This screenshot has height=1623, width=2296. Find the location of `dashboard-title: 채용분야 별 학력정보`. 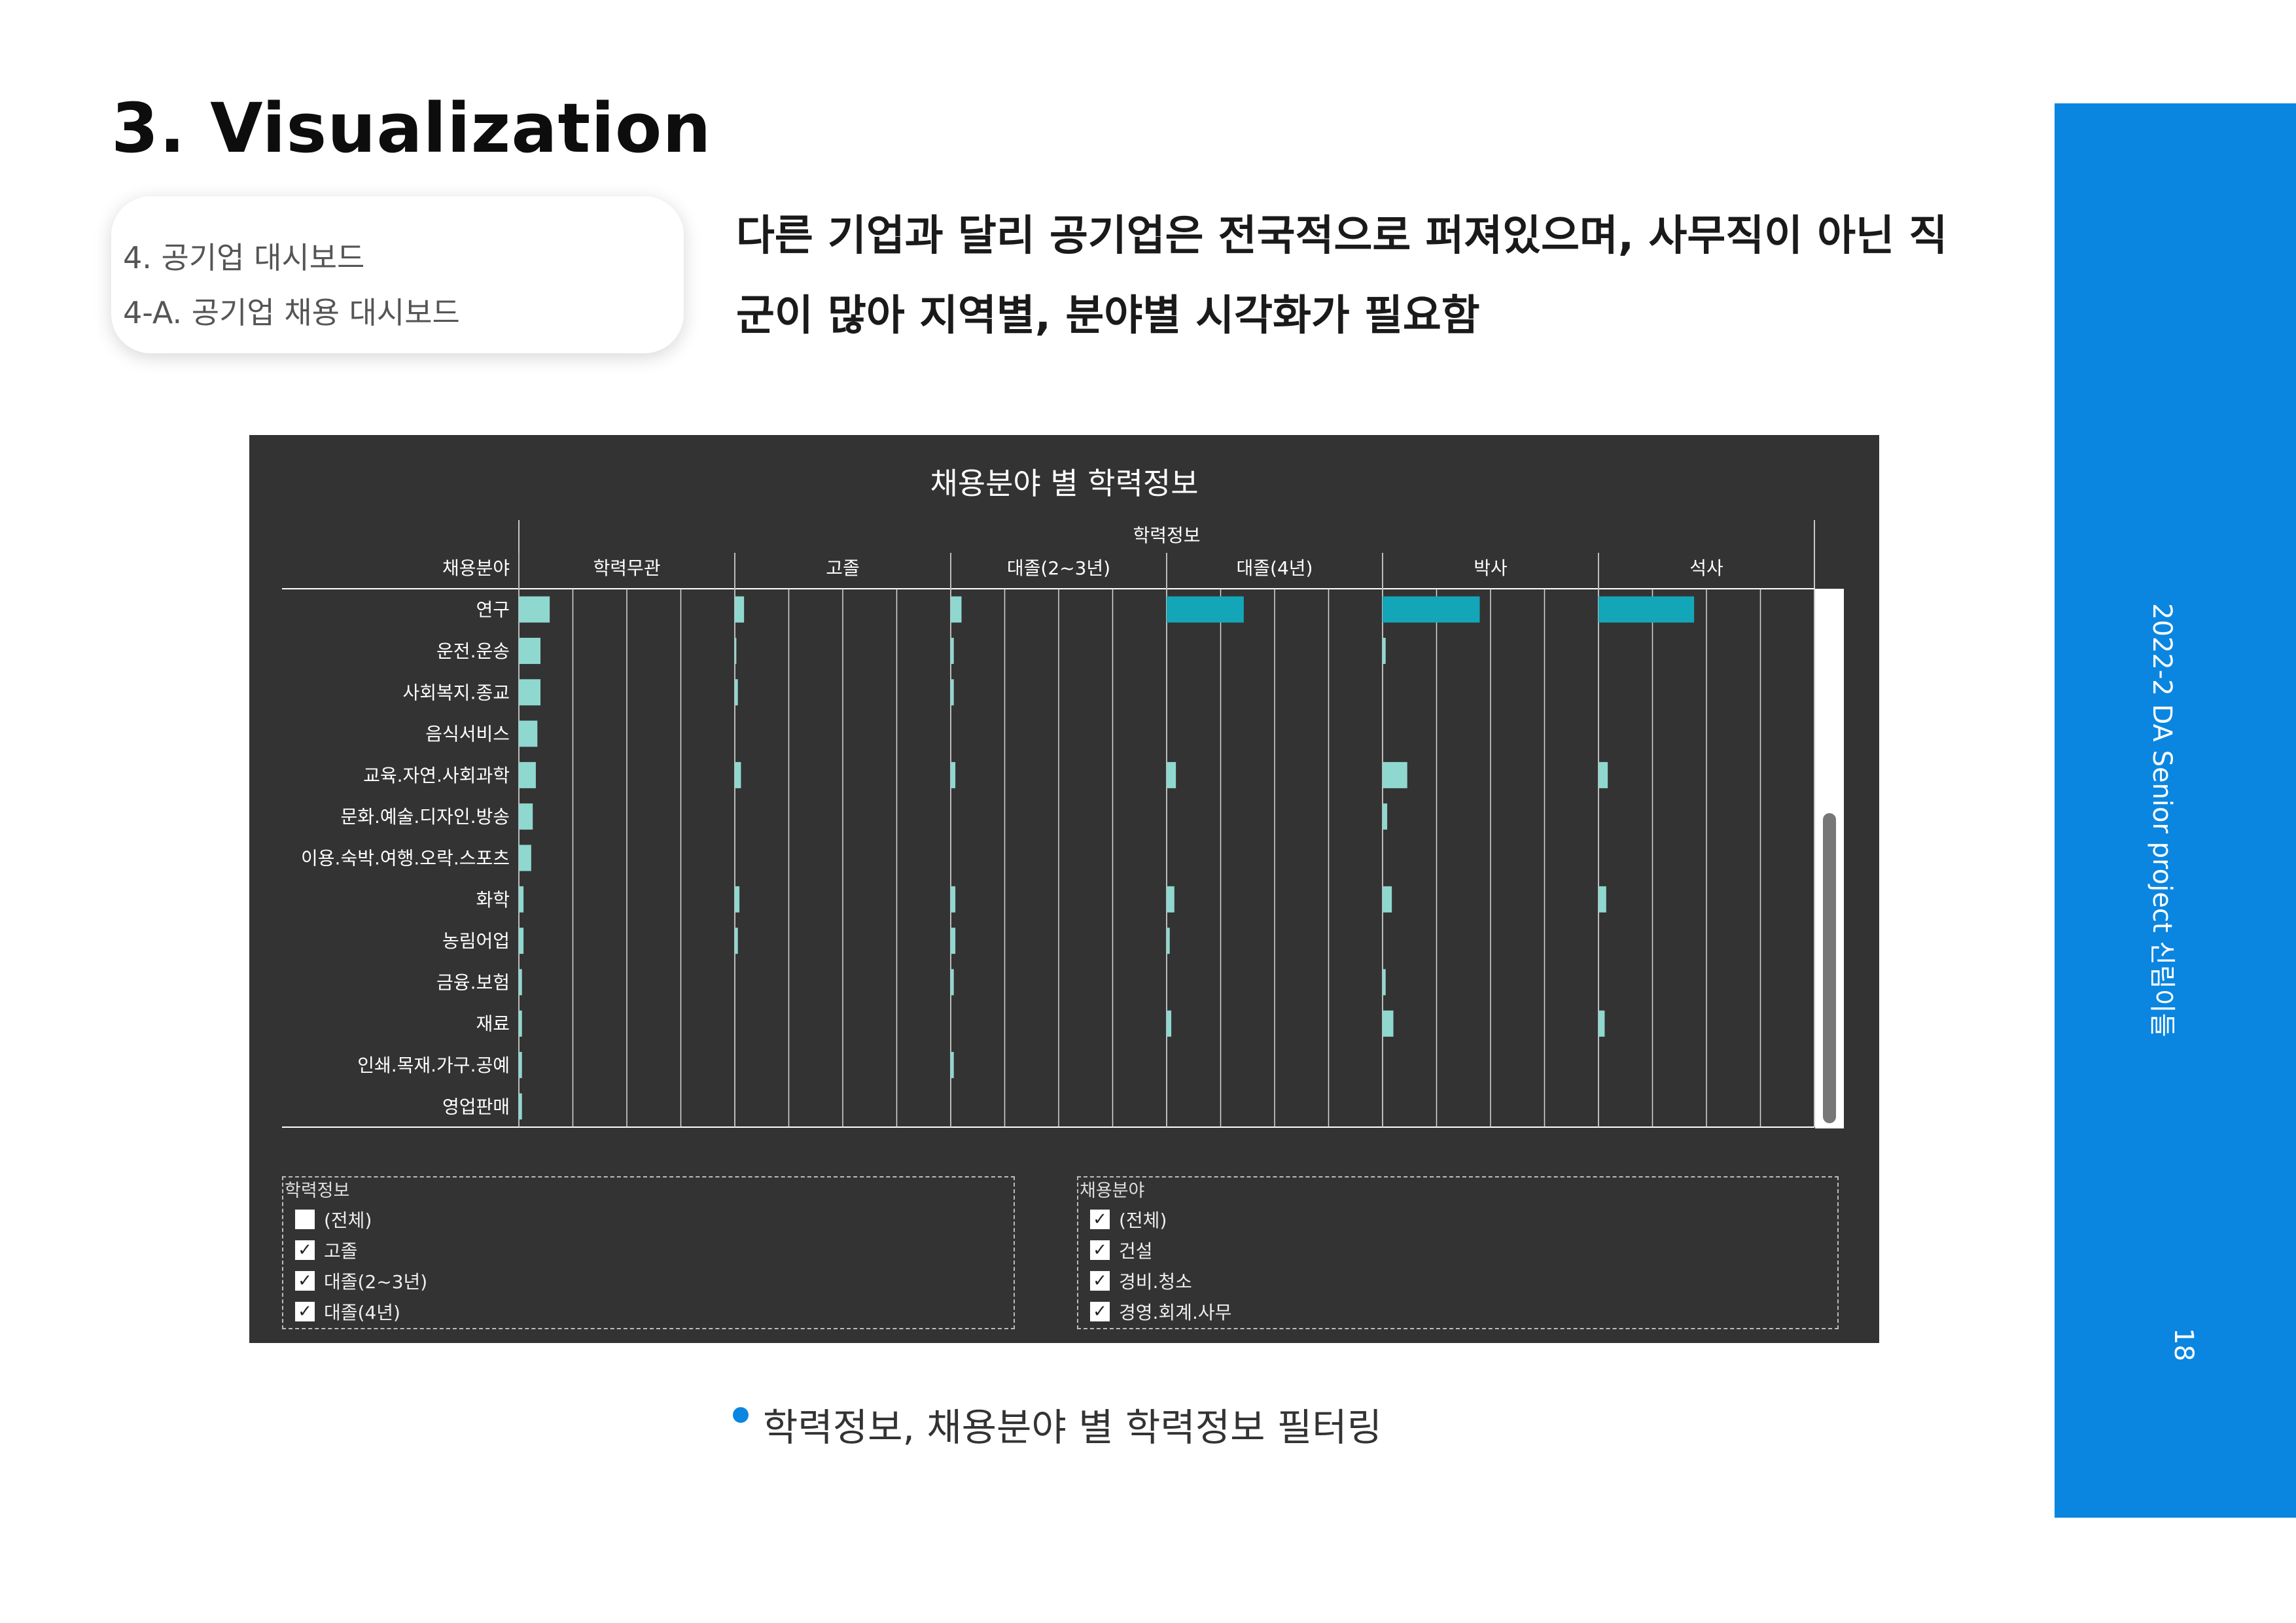

dashboard-title: 채용분야 별 학력정보 is located at coordinates (1065, 484).